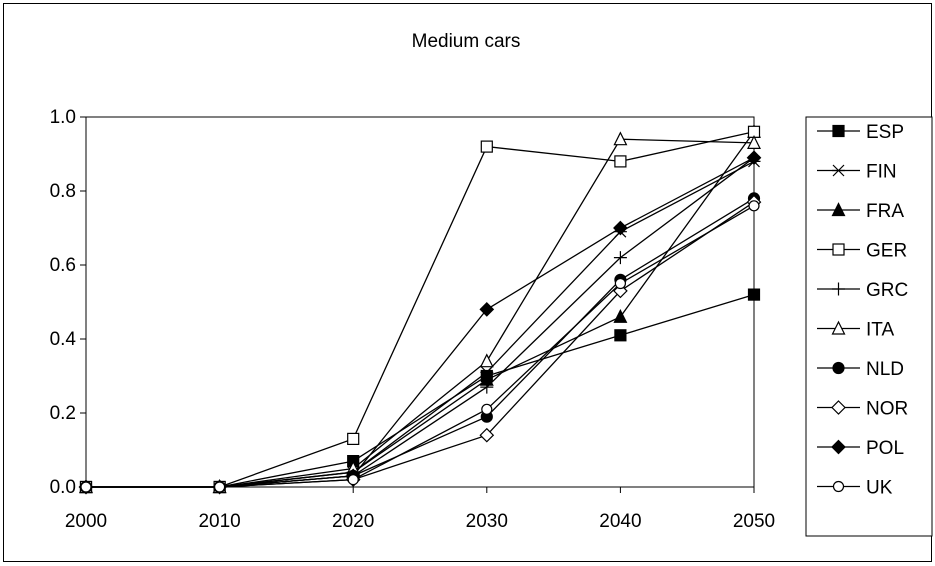 This screenshot has width=935, height=566. What do you see at coordinates (855, 330) in the screenshot?
I see `legend-item-ita: ITA` at bounding box center [855, 330].